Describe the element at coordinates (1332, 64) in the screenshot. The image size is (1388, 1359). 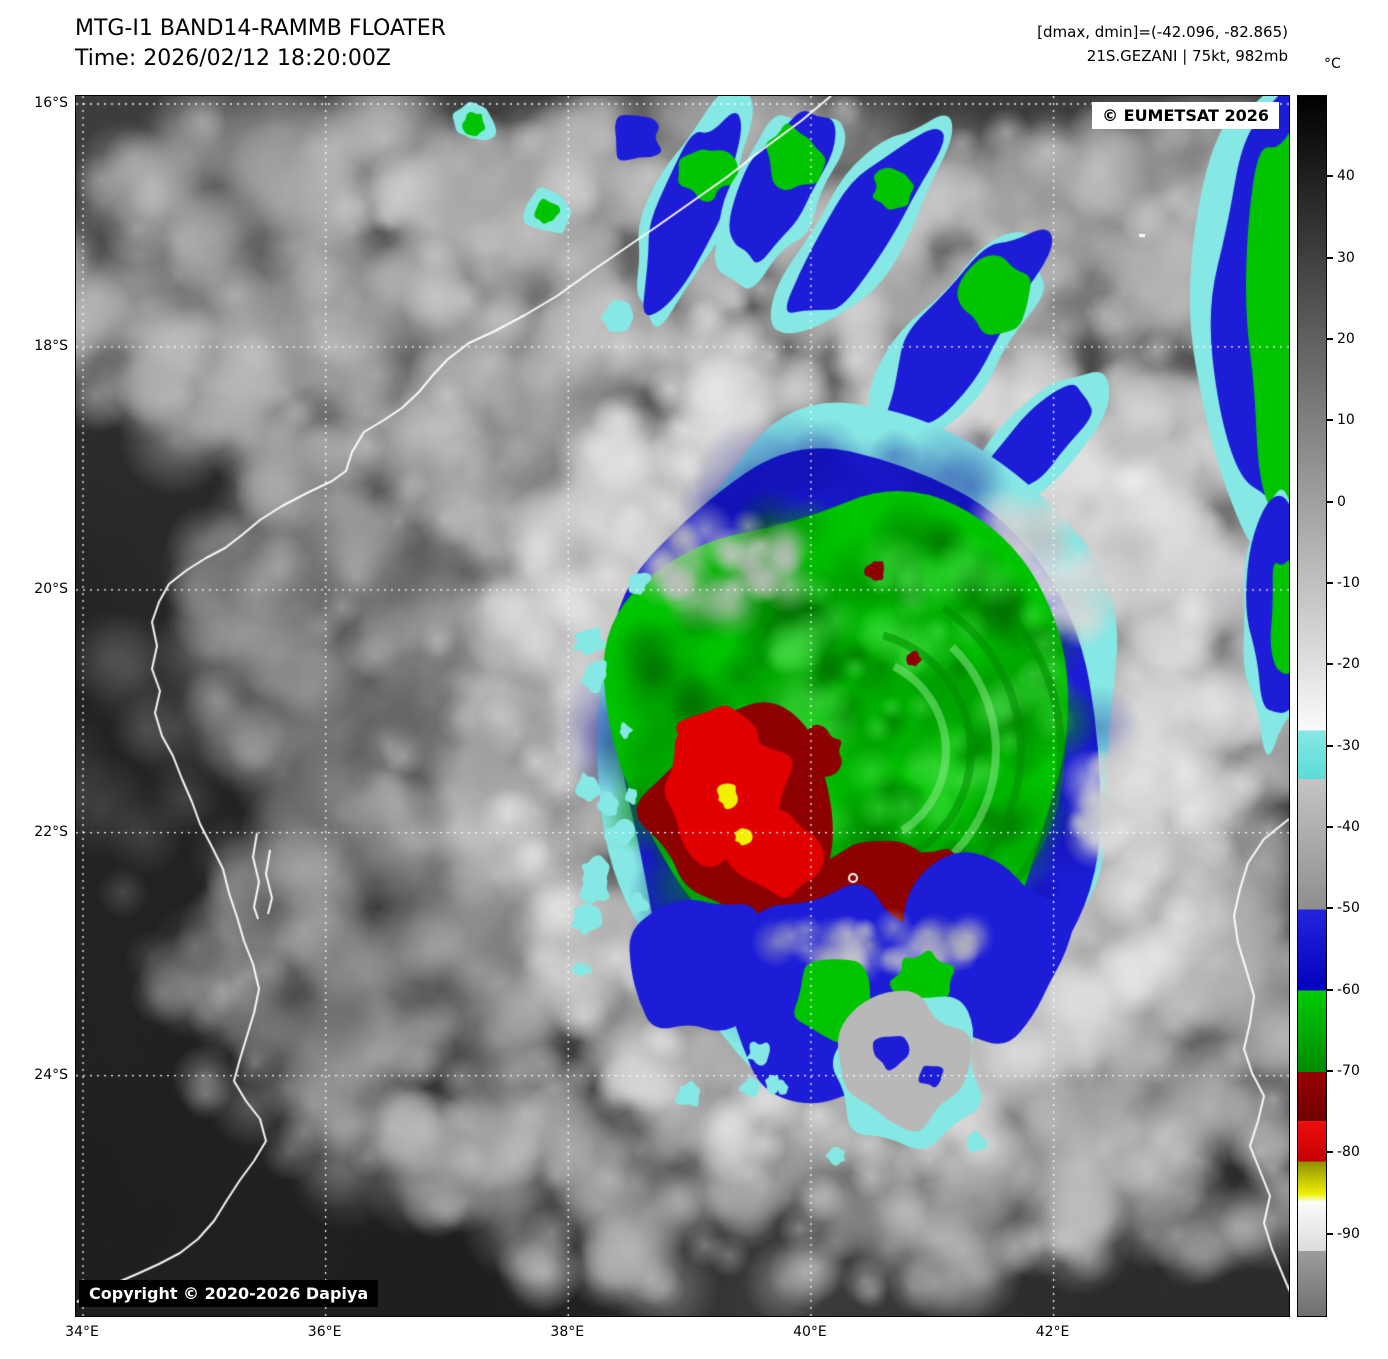
I see `colorbar-unit-label: °C` at that location.